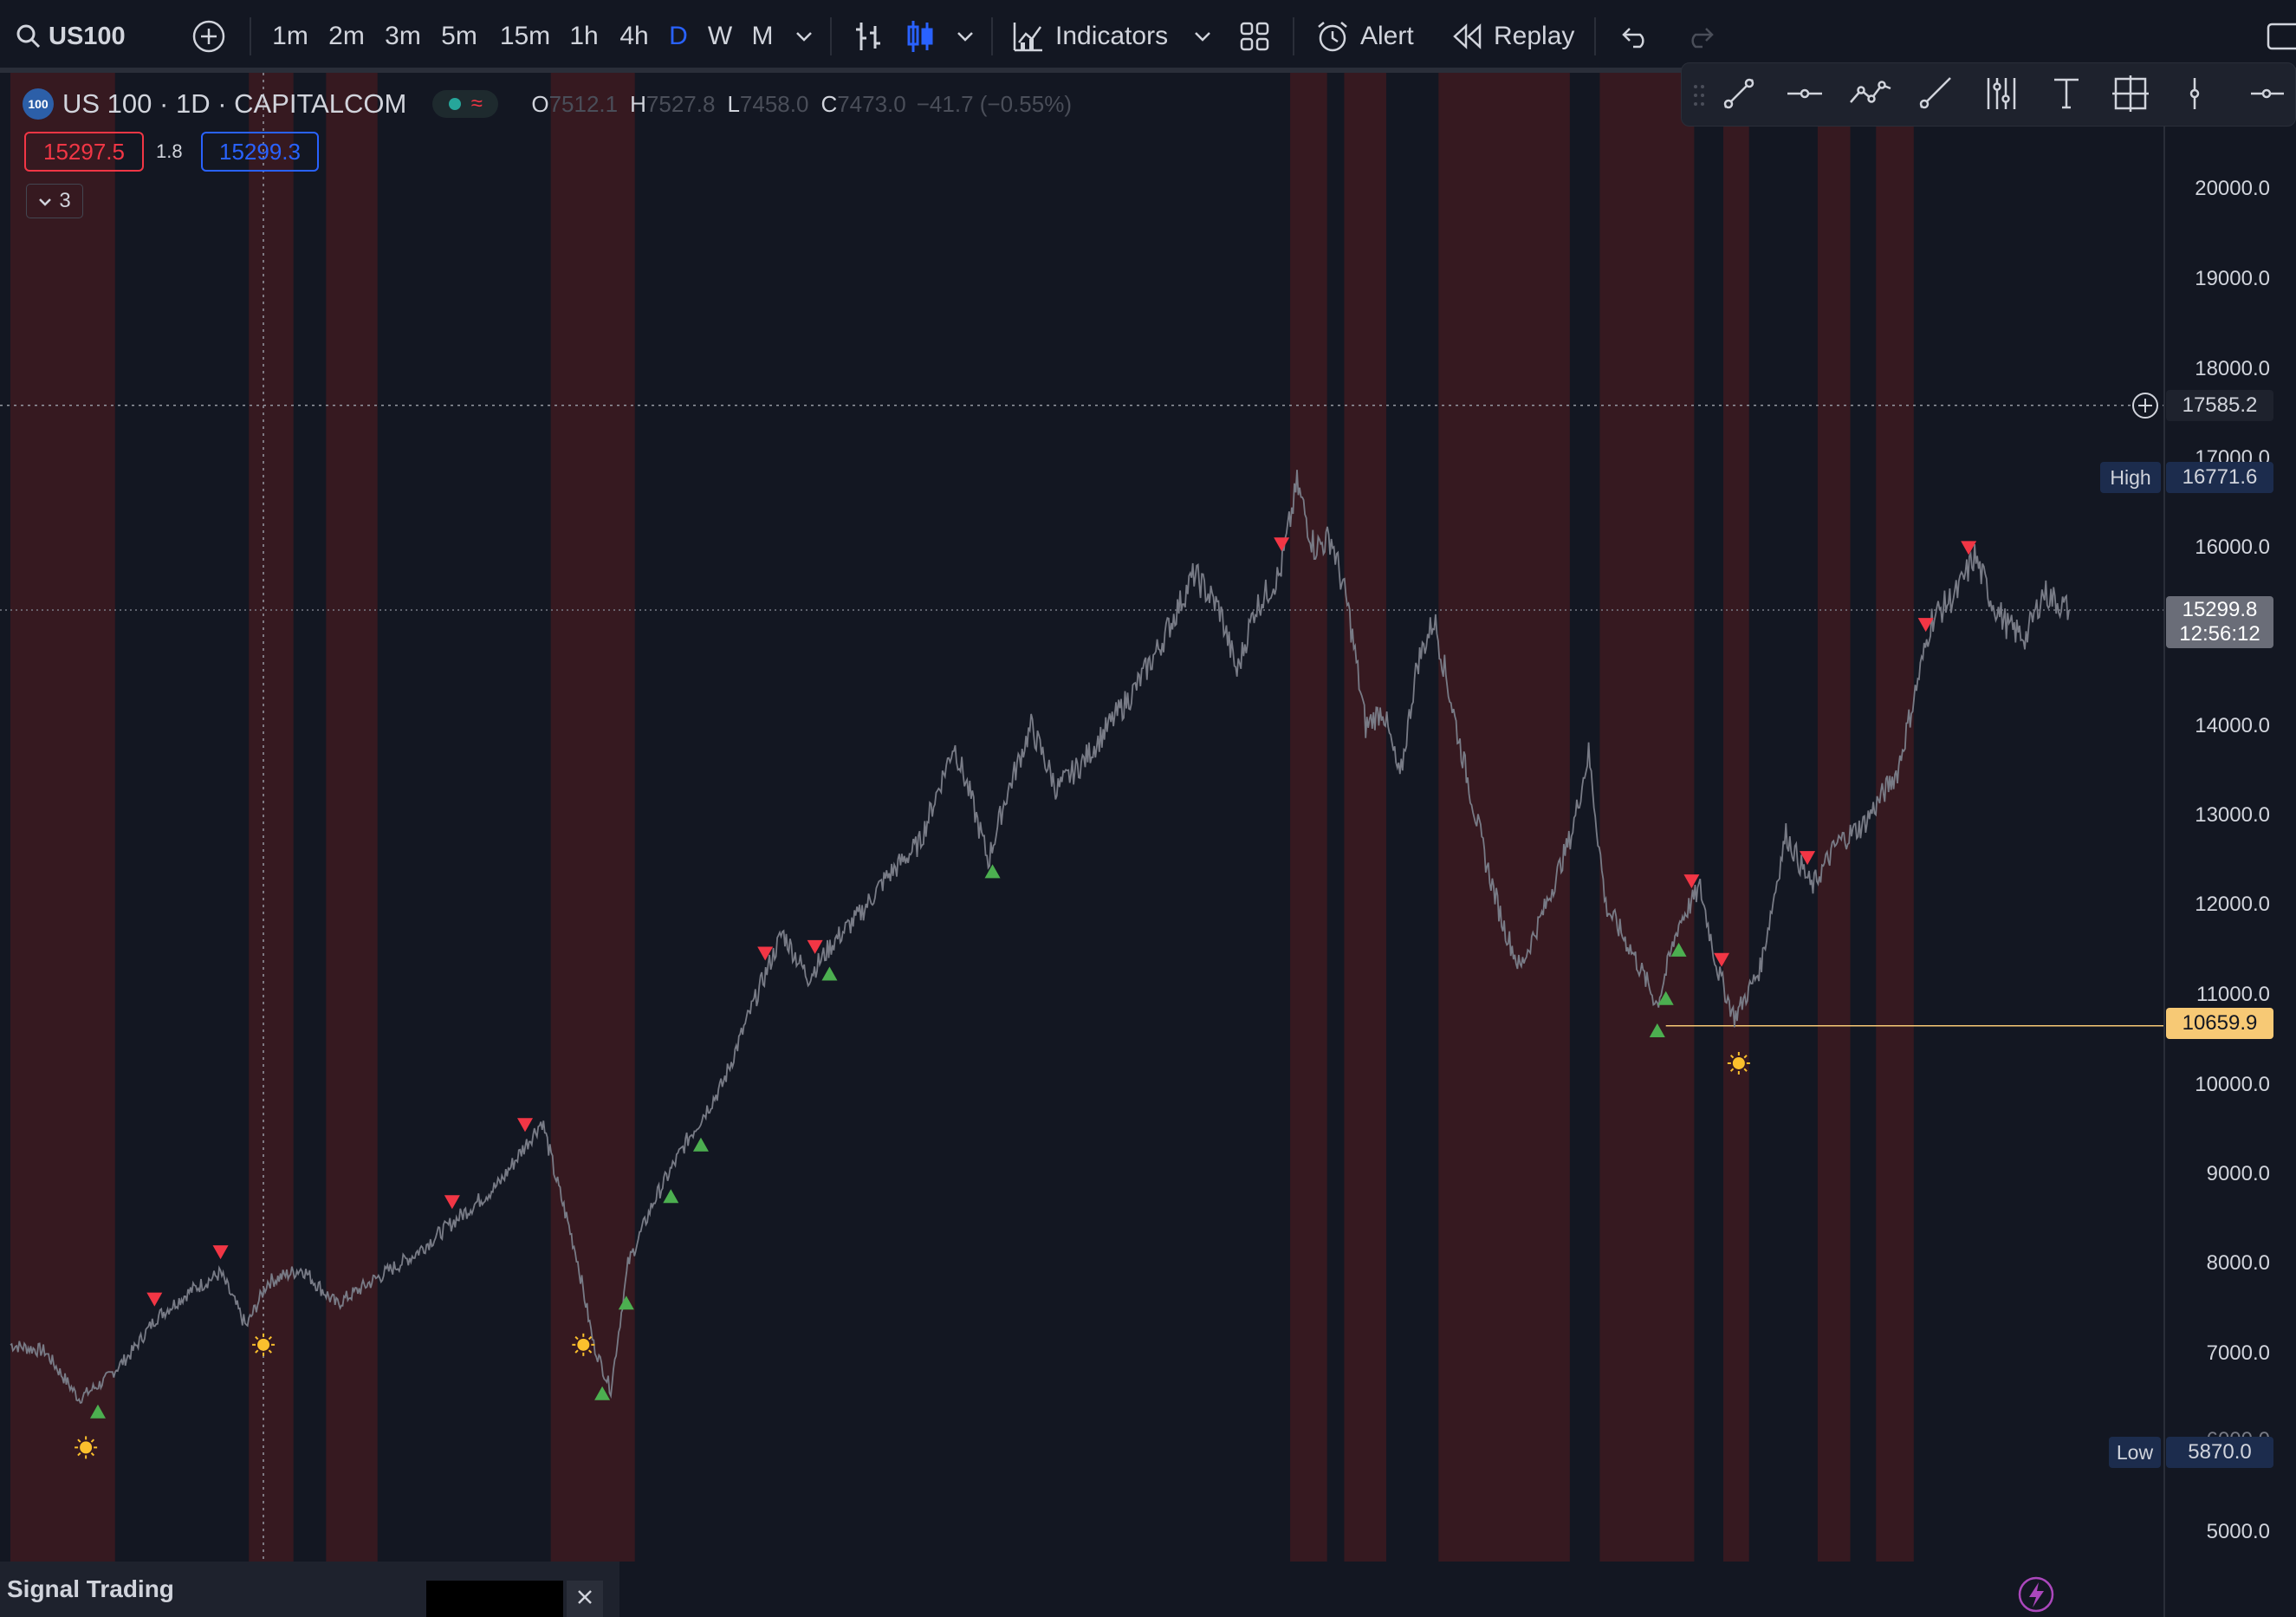  I want to click on add-circle-icon, so click(208, 36).